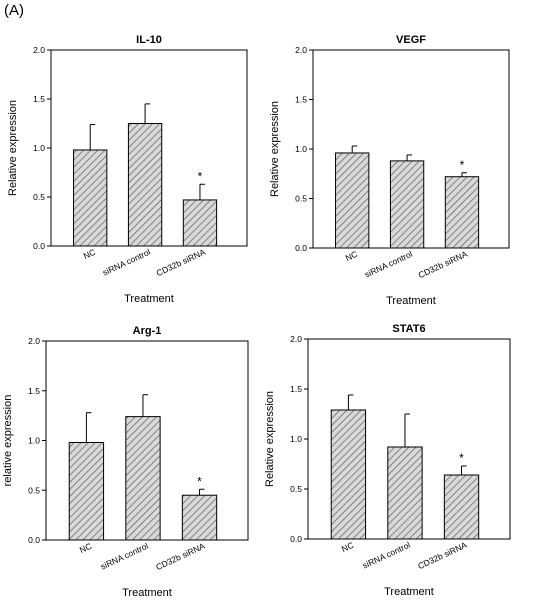  Describe the element at coordinates (149, 40) in the screenshot. I see `chart-title: IL-10` at that location.